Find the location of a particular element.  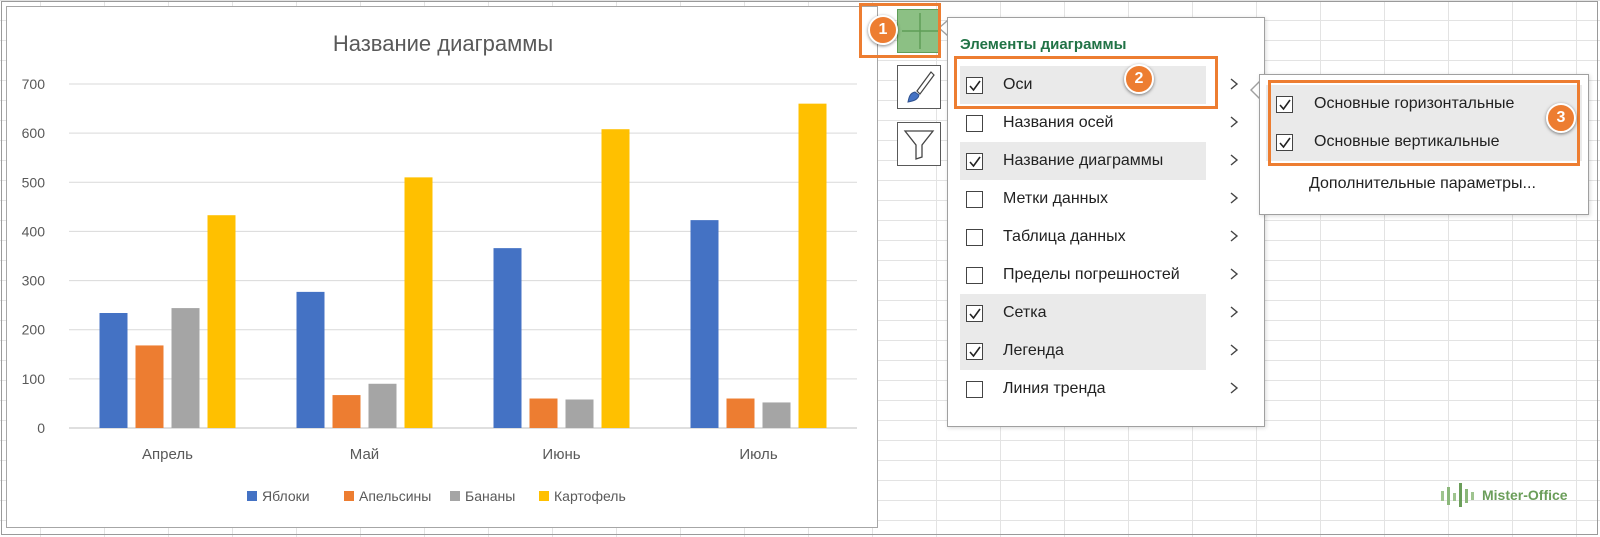

legend-label: Картофель is located at coordinates (590, 496).